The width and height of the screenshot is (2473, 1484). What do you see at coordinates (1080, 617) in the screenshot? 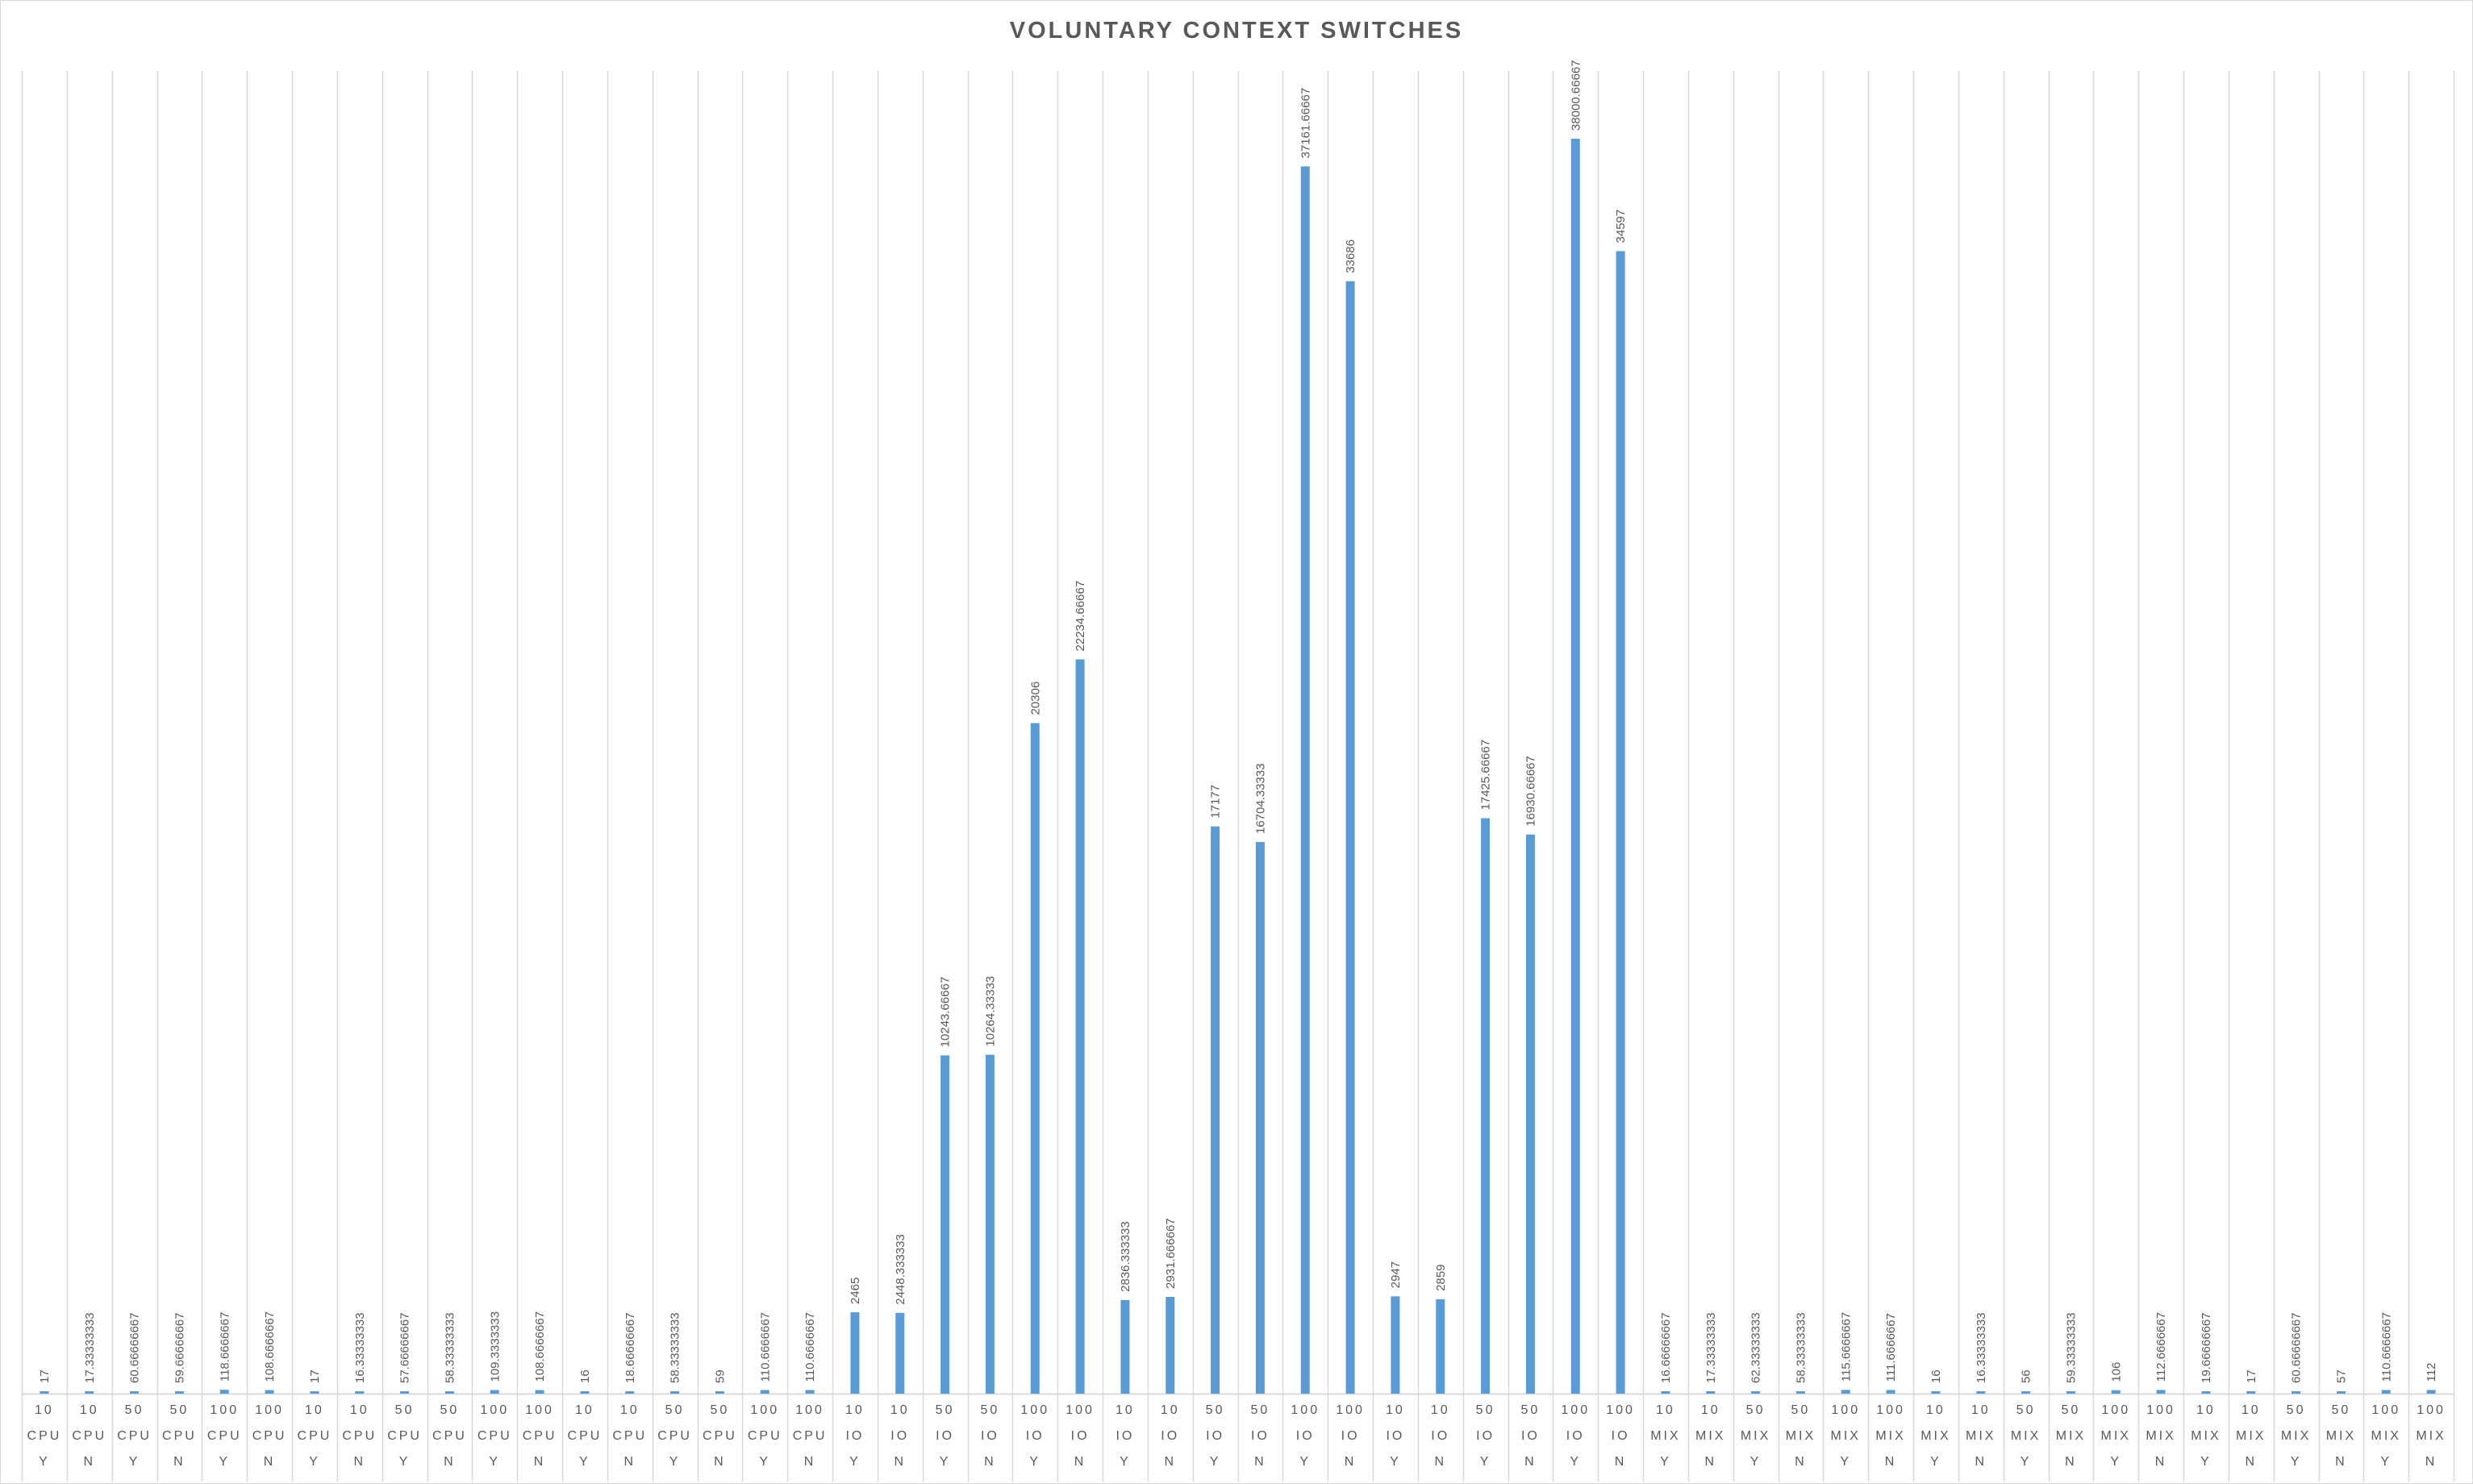
I see `data-label: 22234.66667` at bounding box center [1080, 617].